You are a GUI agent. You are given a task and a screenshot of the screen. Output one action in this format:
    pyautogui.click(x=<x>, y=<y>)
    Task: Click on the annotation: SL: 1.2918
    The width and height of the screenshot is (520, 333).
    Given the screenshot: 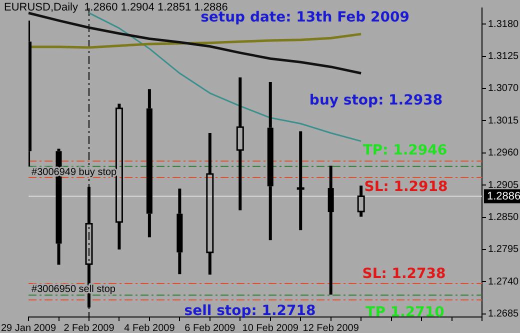 What is the action you would take?
    pyautogui.click(x=406, y=187)
    